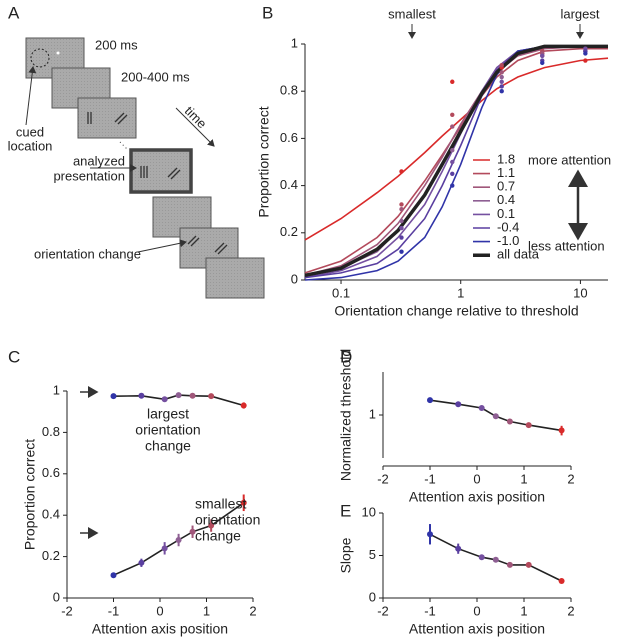  What do you see at coordinates (107, 118) in the screenshot?
I see `frame` at bounding box center [107, 118].